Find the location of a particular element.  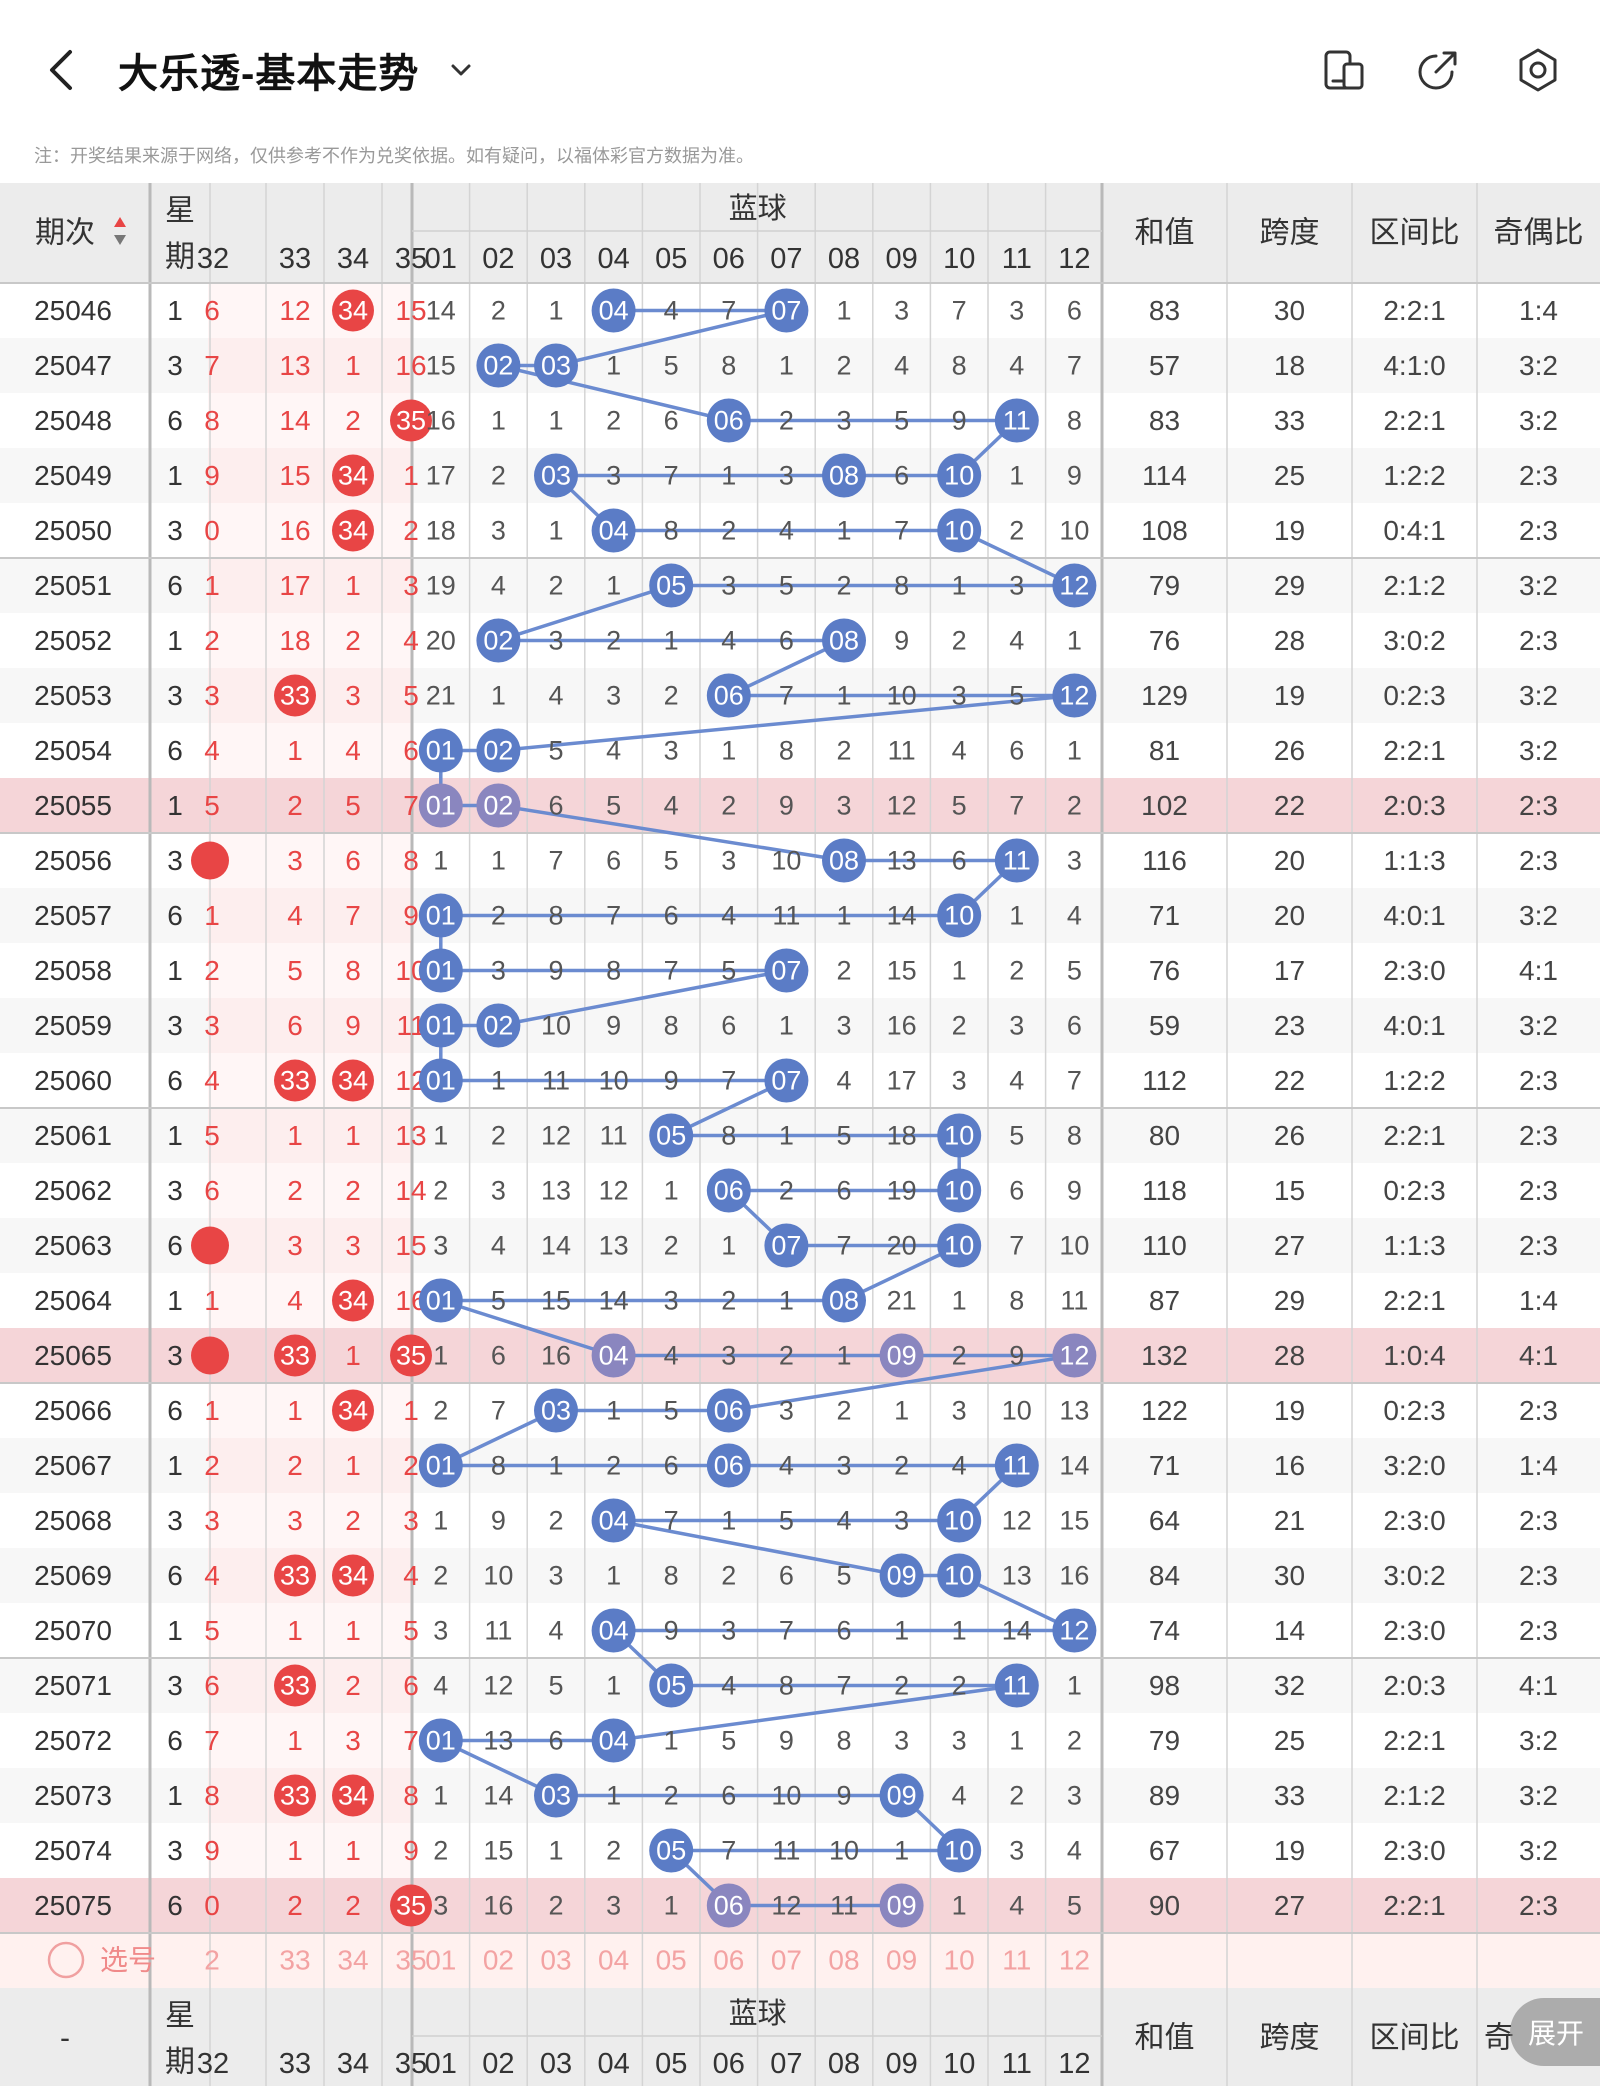

blue-miss-cell: 13 is located at coordinates (1074, 1411).